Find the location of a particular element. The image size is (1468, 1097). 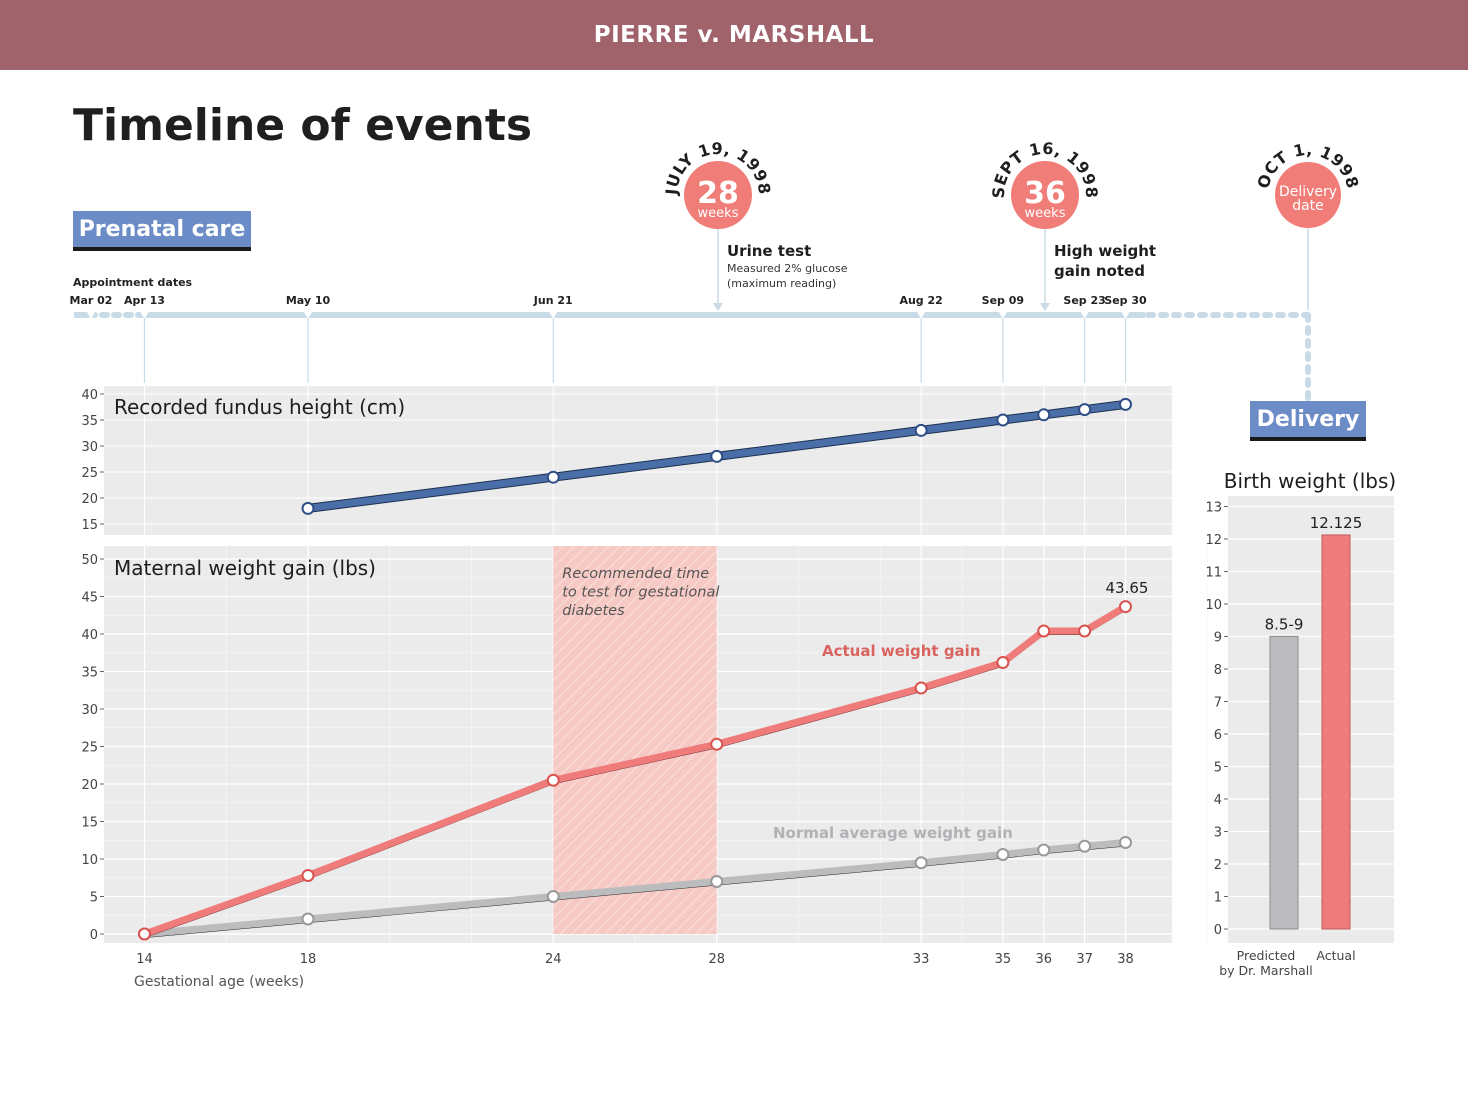

weight-x-tick-label: 36 is located at coordinates (1043, 959).